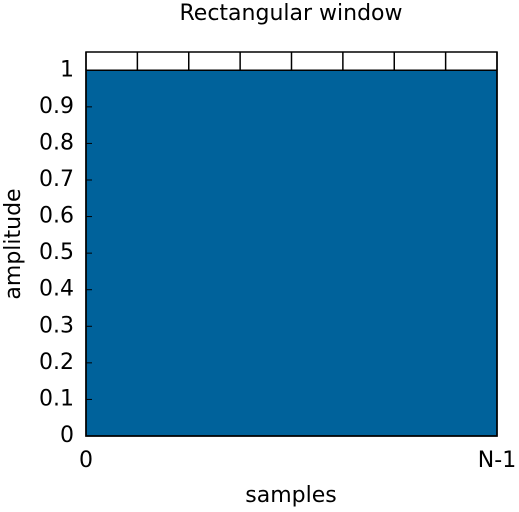 The width and height of the screenshot is (519, 512). Describe the element at coordinates (67, 69) in the screenshot. I see `y-tick-label: 1` at that location.